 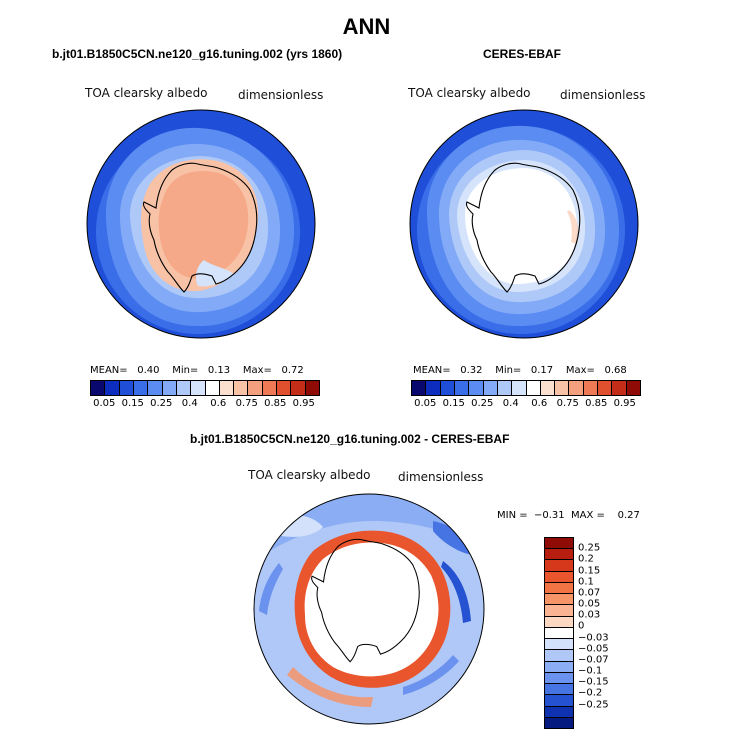 What do you see at coordinates (469, 93) in the screenshot?
I see `panel-2-variable: TOA clearsky albedo` at bounding box center [469, 93].